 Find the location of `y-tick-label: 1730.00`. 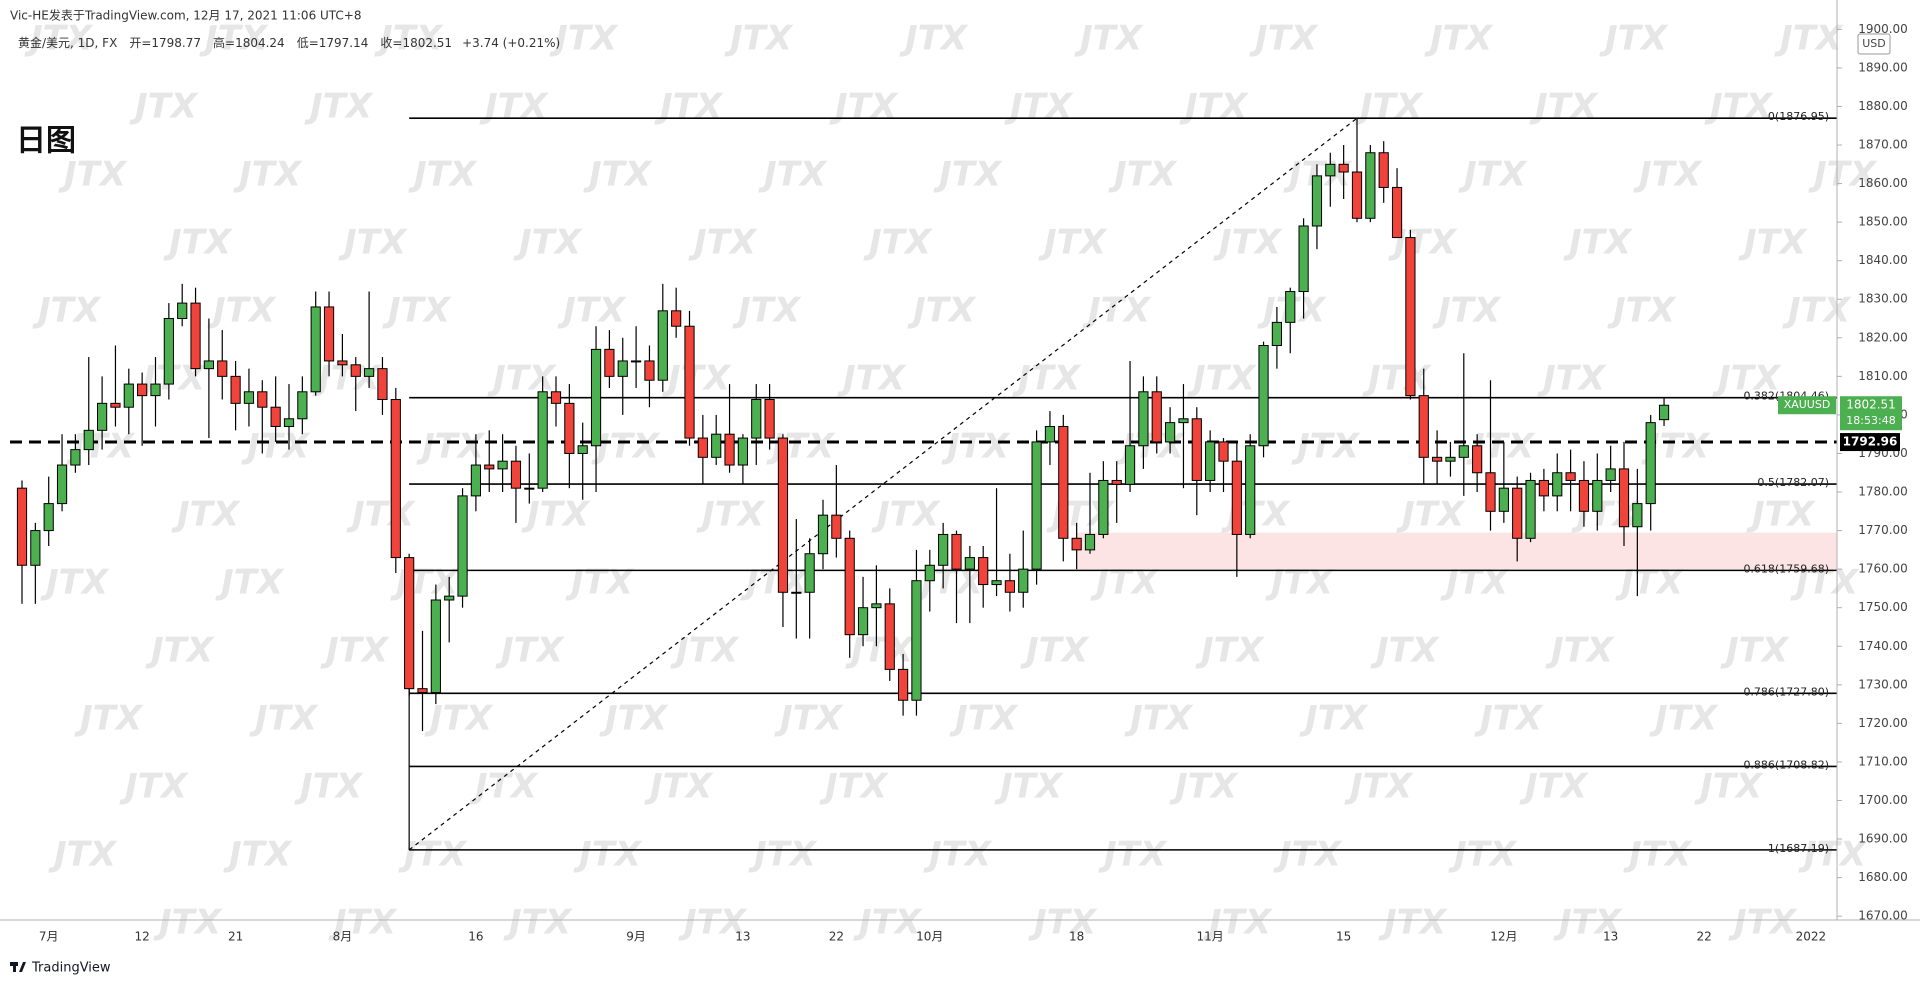

y-tick-label: 1730.00 is located at coordinates (1883, 684).